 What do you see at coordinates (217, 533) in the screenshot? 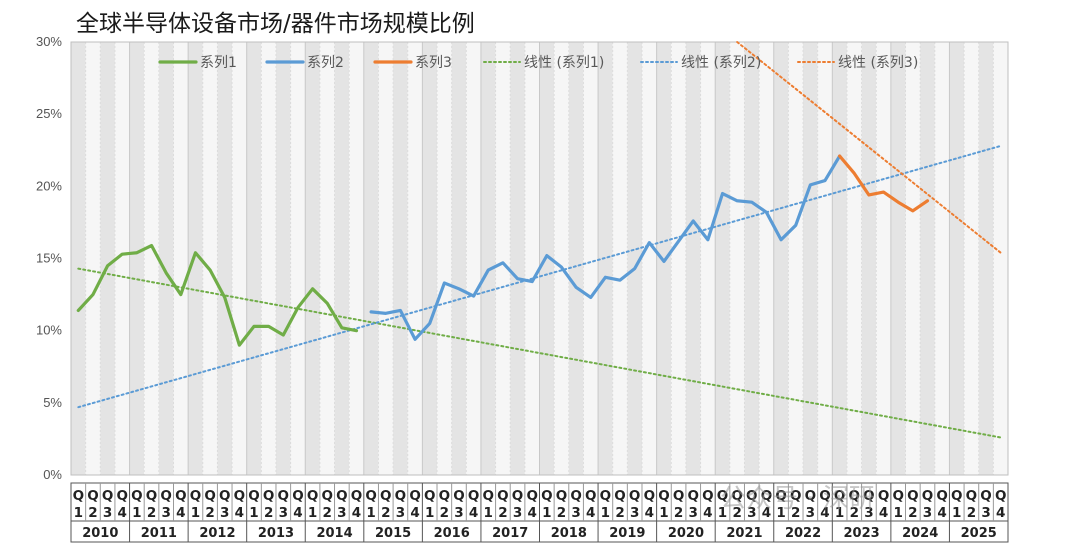
I see `year-label: 2012` at bounding box center [217, 533].